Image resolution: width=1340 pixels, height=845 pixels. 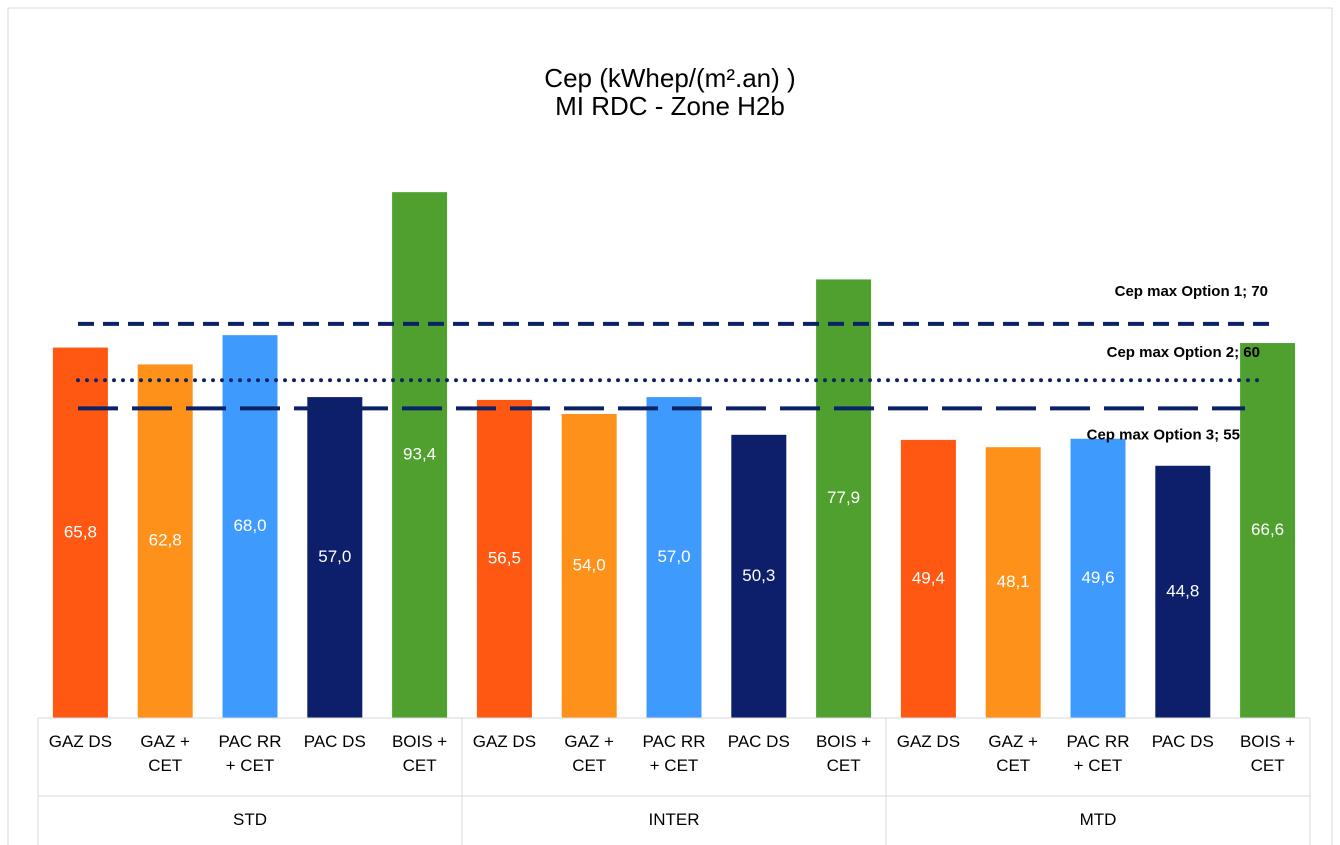 I want to click on value-label: 66,6, so click(x=1267, y=529).